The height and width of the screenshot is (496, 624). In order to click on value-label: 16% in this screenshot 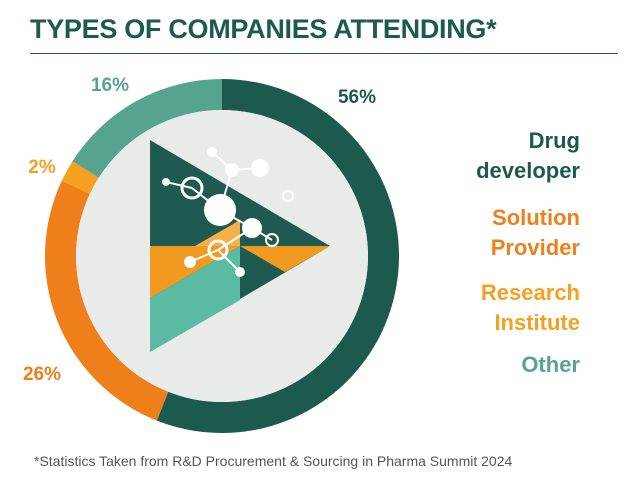, I will do `click(110, 85)`.